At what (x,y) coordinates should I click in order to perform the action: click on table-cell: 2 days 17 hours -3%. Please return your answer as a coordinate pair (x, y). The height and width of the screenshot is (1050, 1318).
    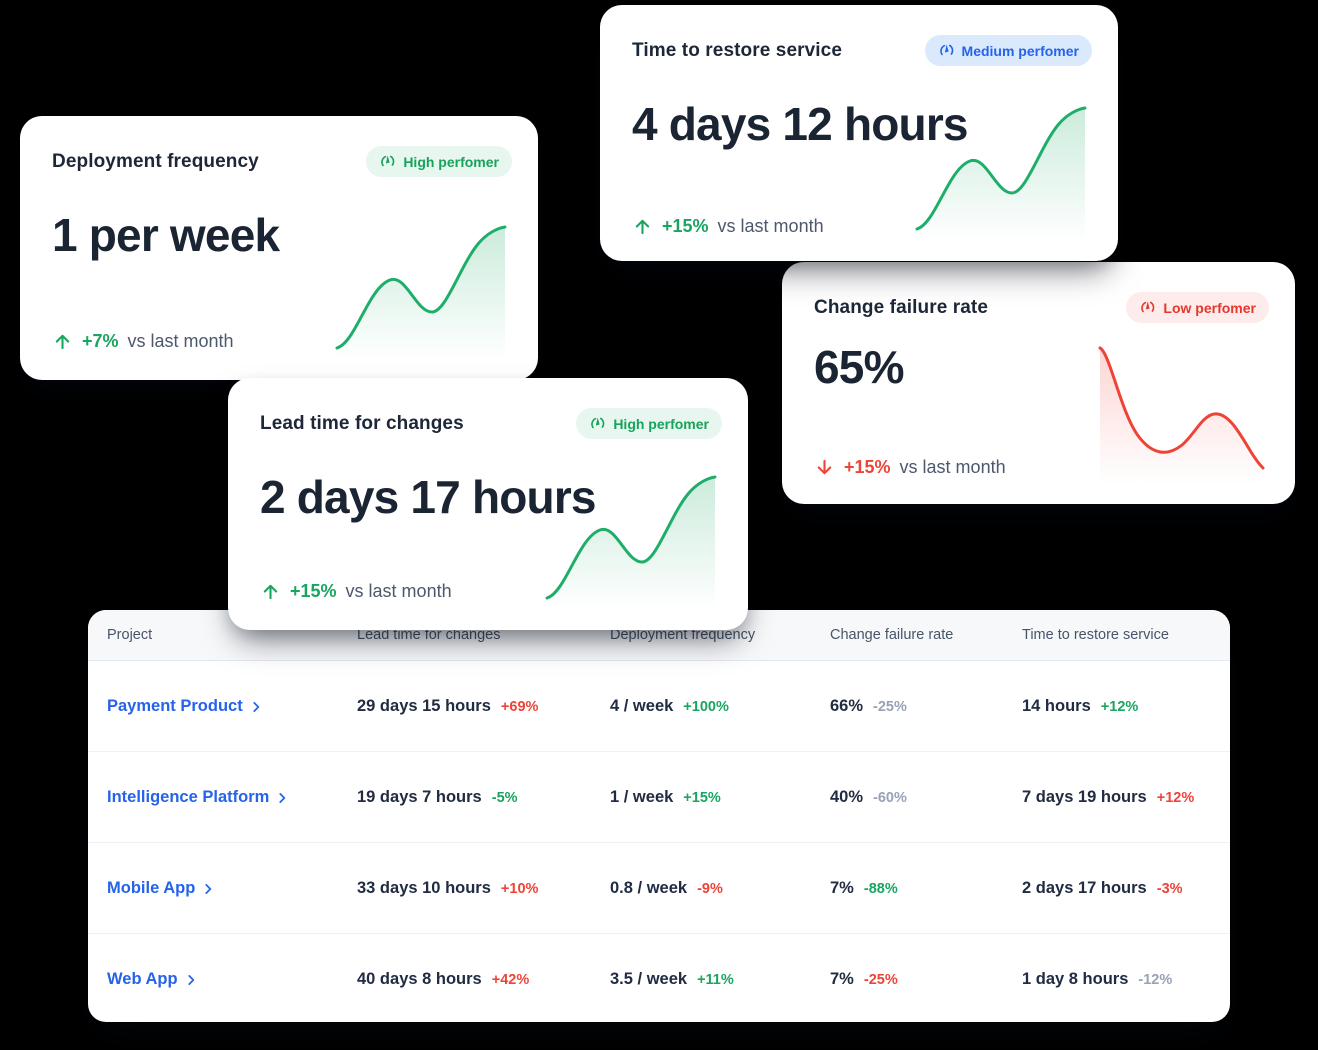
    Looking at the image, I should click on (1126, 888).